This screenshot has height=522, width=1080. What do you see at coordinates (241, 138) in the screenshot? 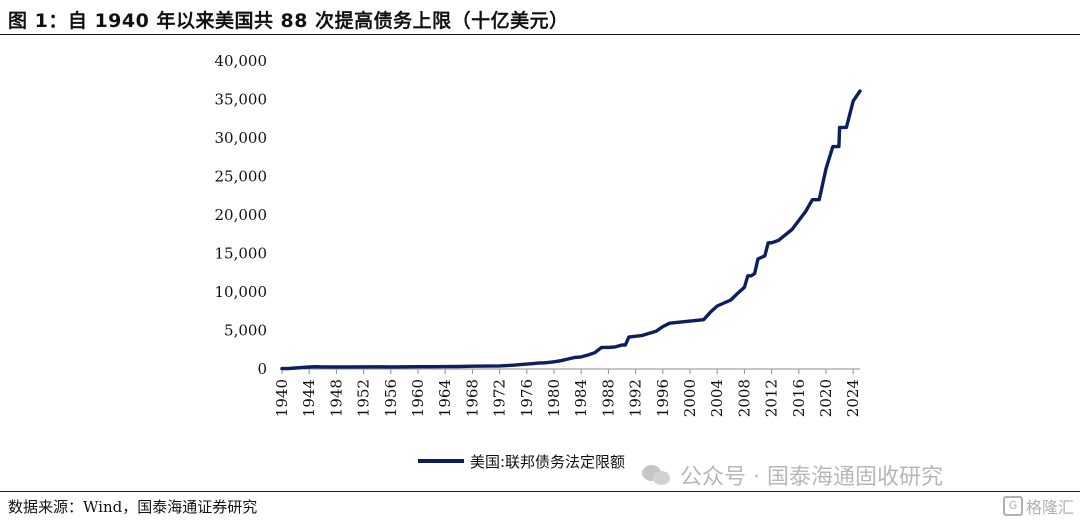
I see `y-tick-label: 30,000` at bounding box center [241, 138].